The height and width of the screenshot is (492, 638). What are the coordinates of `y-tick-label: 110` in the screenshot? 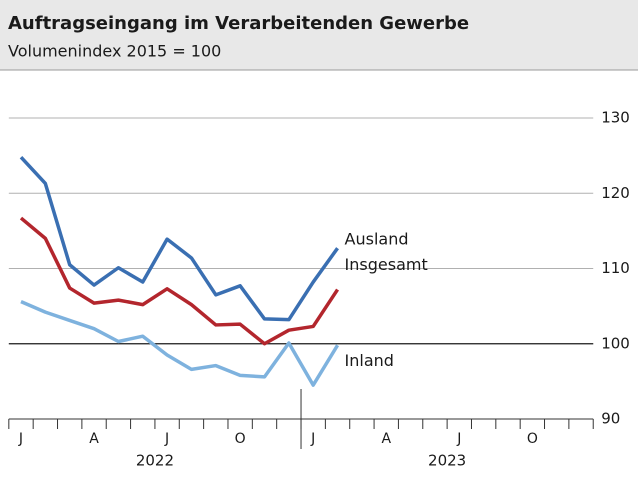 It's located at (615, 268).